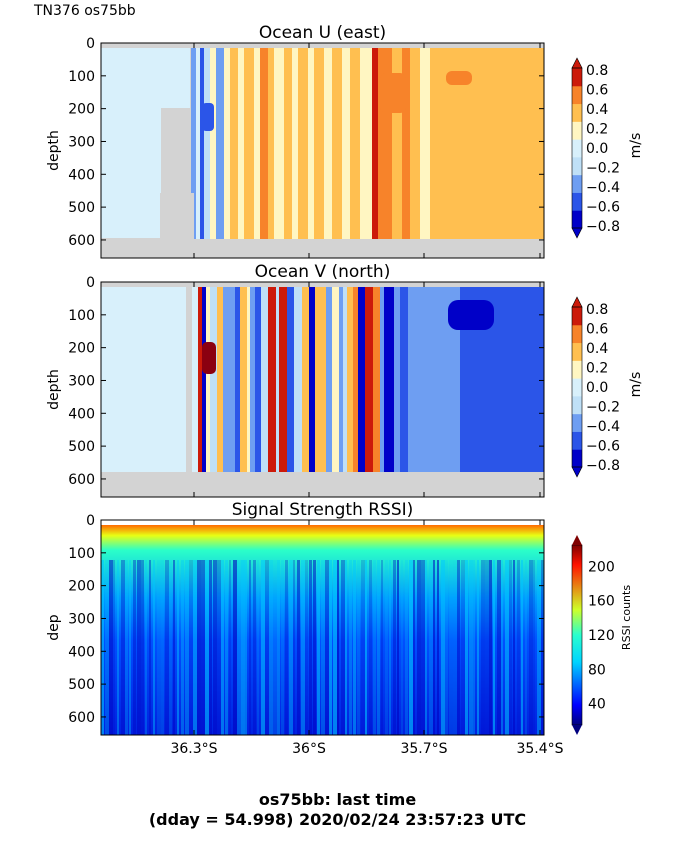 This screenshot has height=855, width=675. I want to click on panel-title: Ocean V (north), so click(323, 272).